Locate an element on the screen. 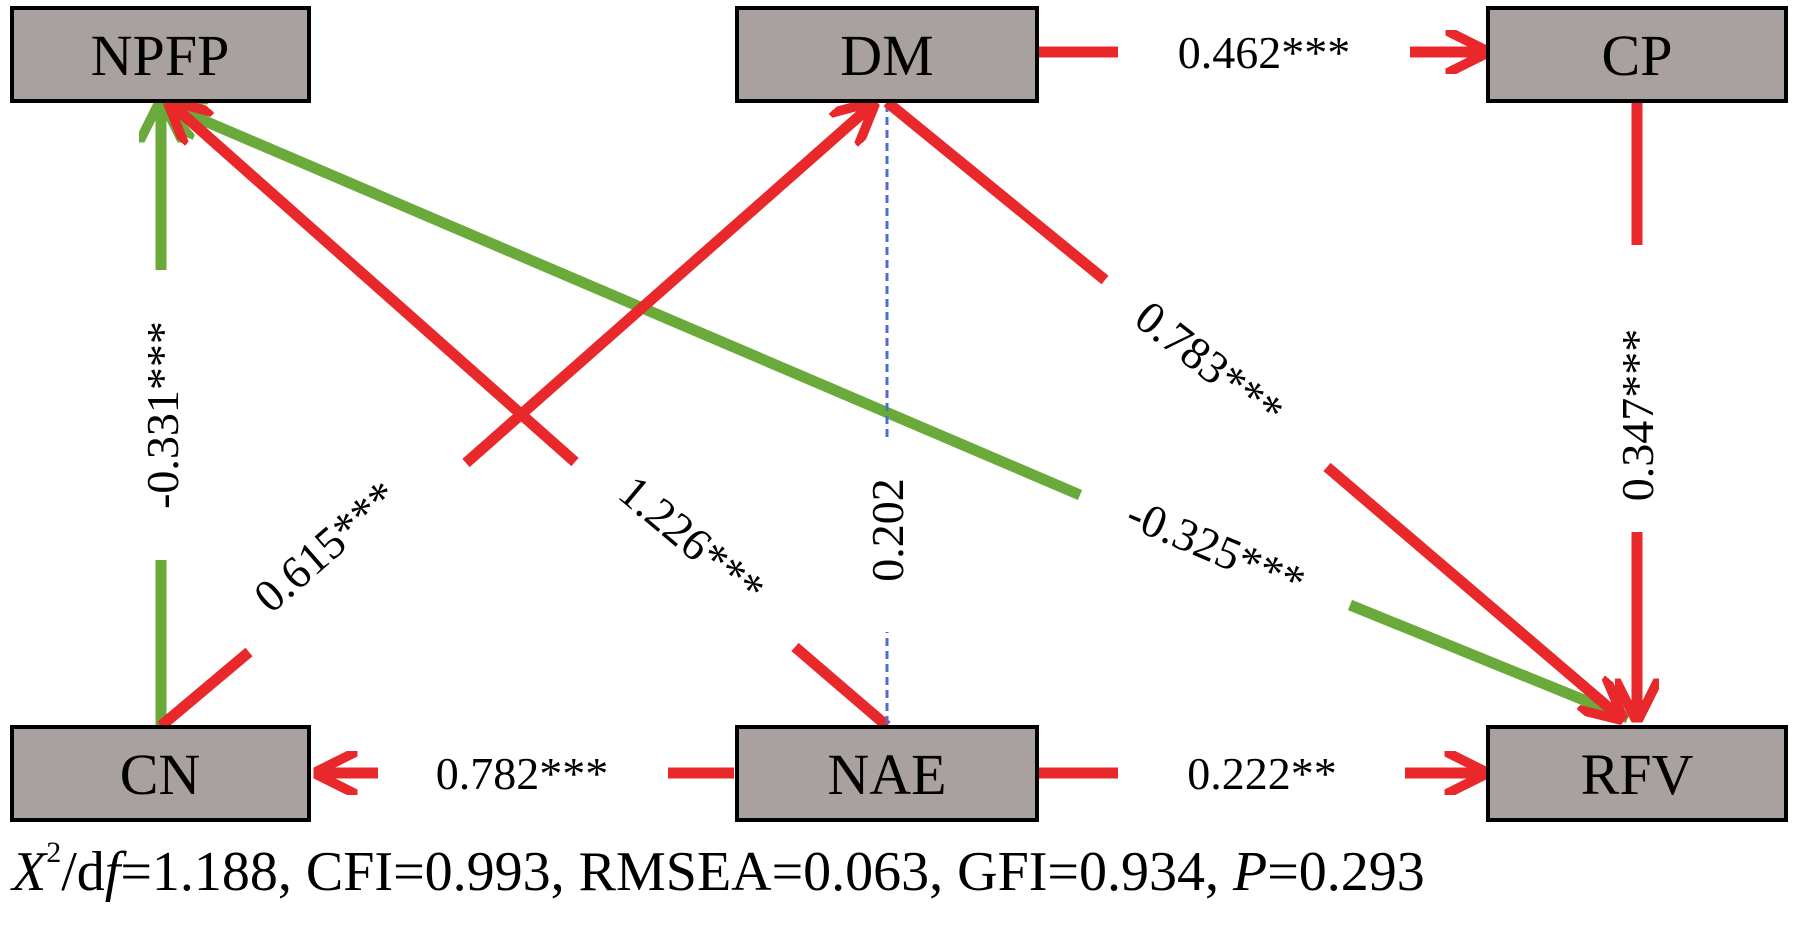 Image resolution: width=1796 pixels, height=937 pixels. fit-p-symbol: P is located at coordinates (1250, 872).